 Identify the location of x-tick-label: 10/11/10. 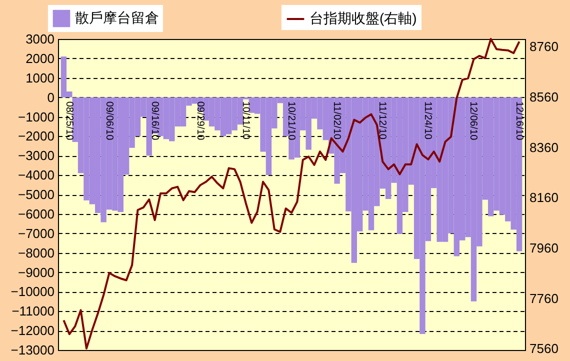
(245, 120).